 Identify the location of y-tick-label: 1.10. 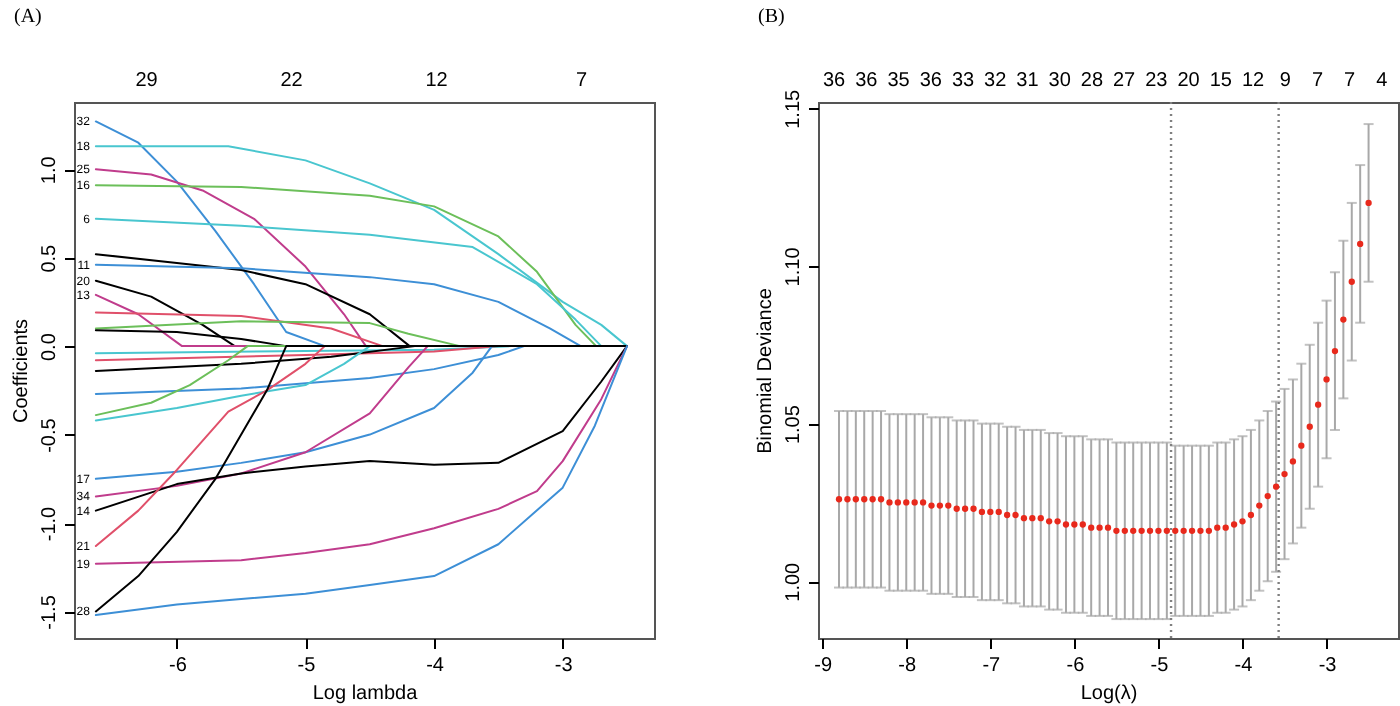
(794, 266).